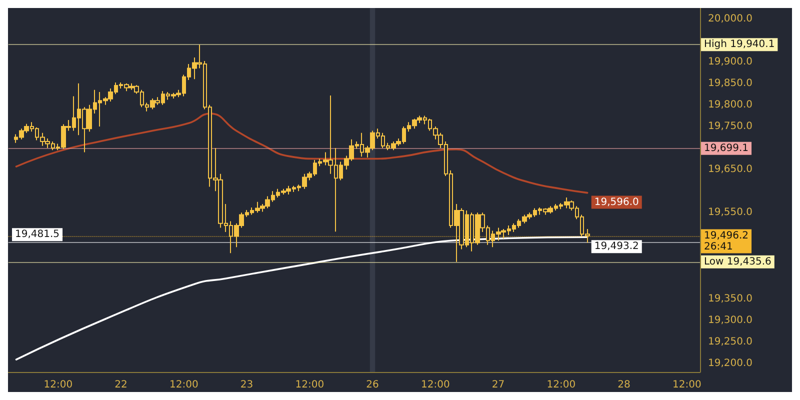  Describe the element at coordinates (730, 298) in the screenshot. I see `y-tick-label: 19,350.0` at that location.